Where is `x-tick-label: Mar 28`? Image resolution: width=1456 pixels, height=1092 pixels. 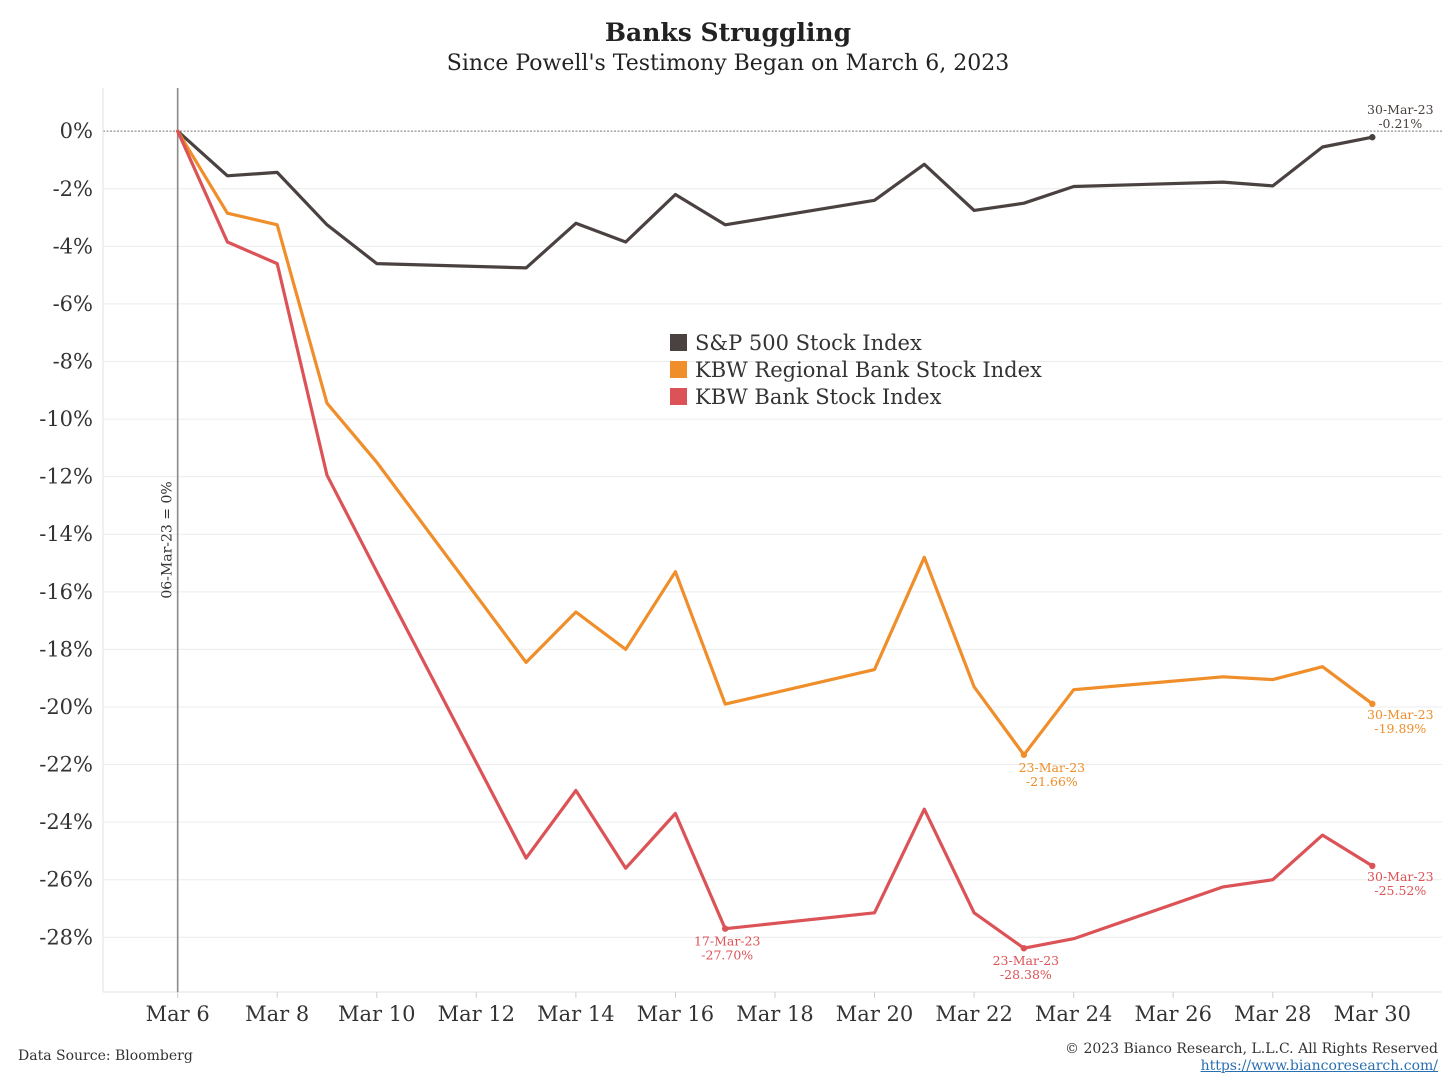 x-tick-label: Mar 28 is located at coordinates (1272, 1014).